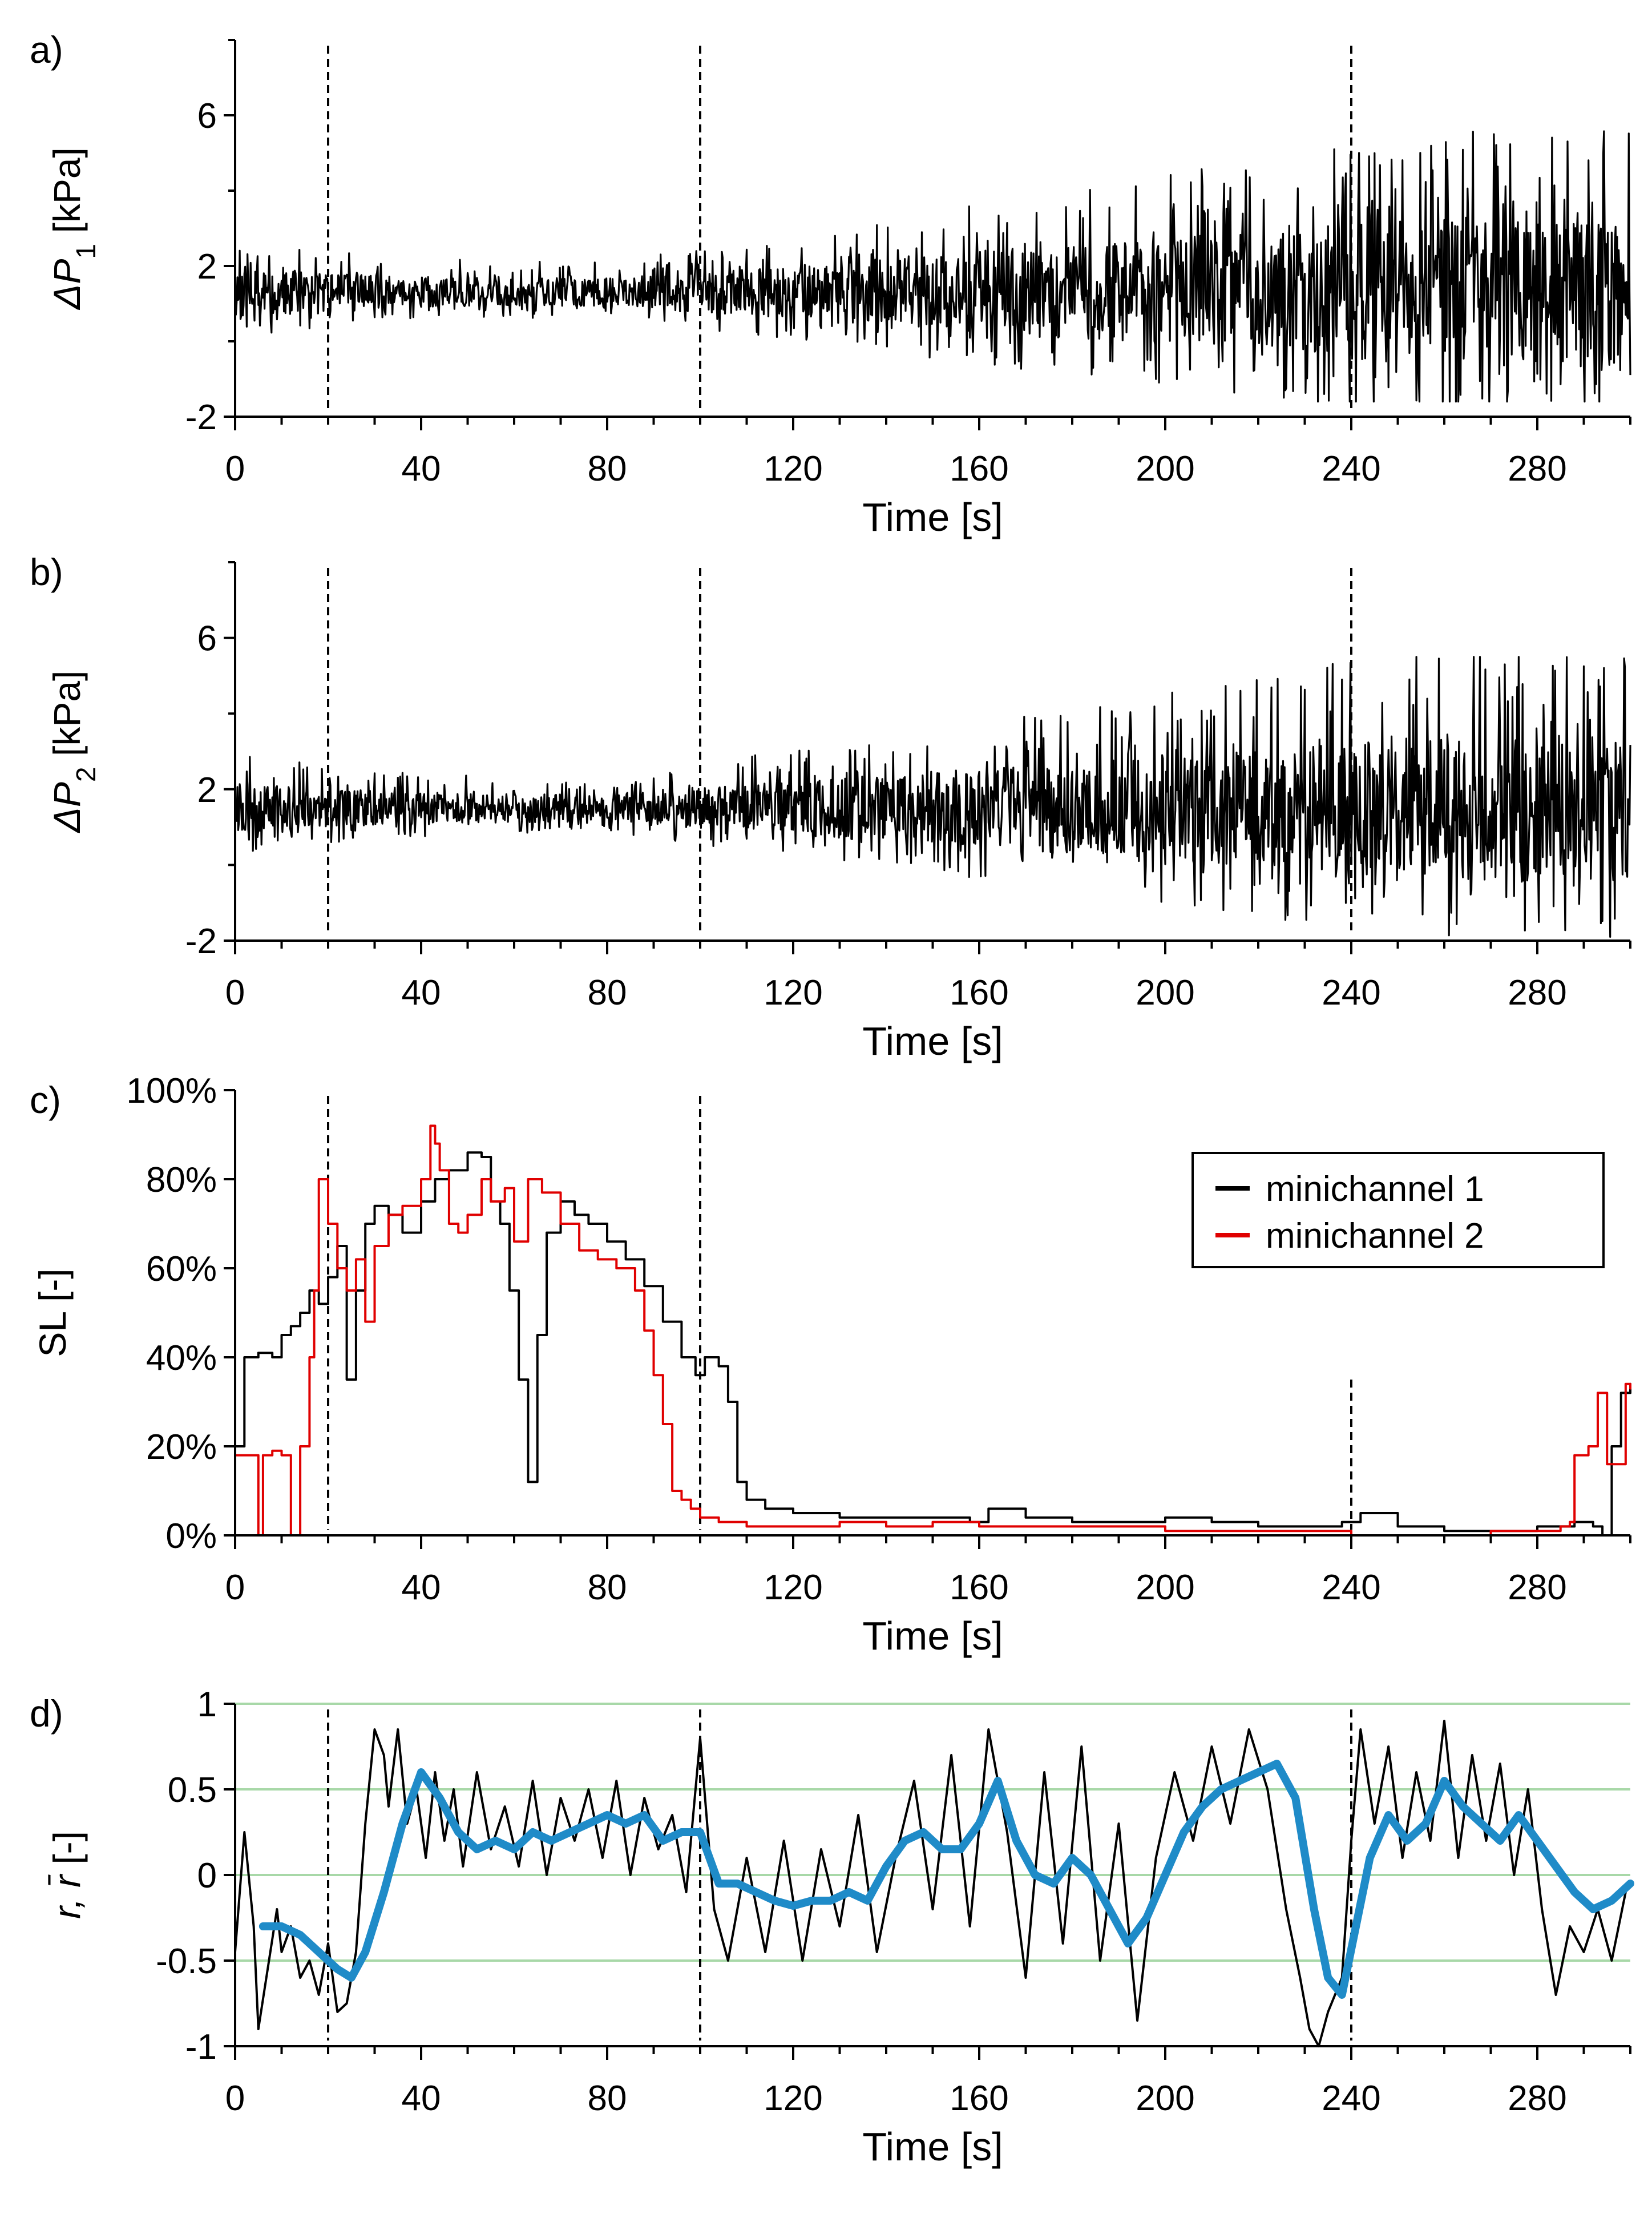 The width and height of the screenshot is (1652, 2230). I want to click on y-axis-label-main: SL, so click(52, 1334).